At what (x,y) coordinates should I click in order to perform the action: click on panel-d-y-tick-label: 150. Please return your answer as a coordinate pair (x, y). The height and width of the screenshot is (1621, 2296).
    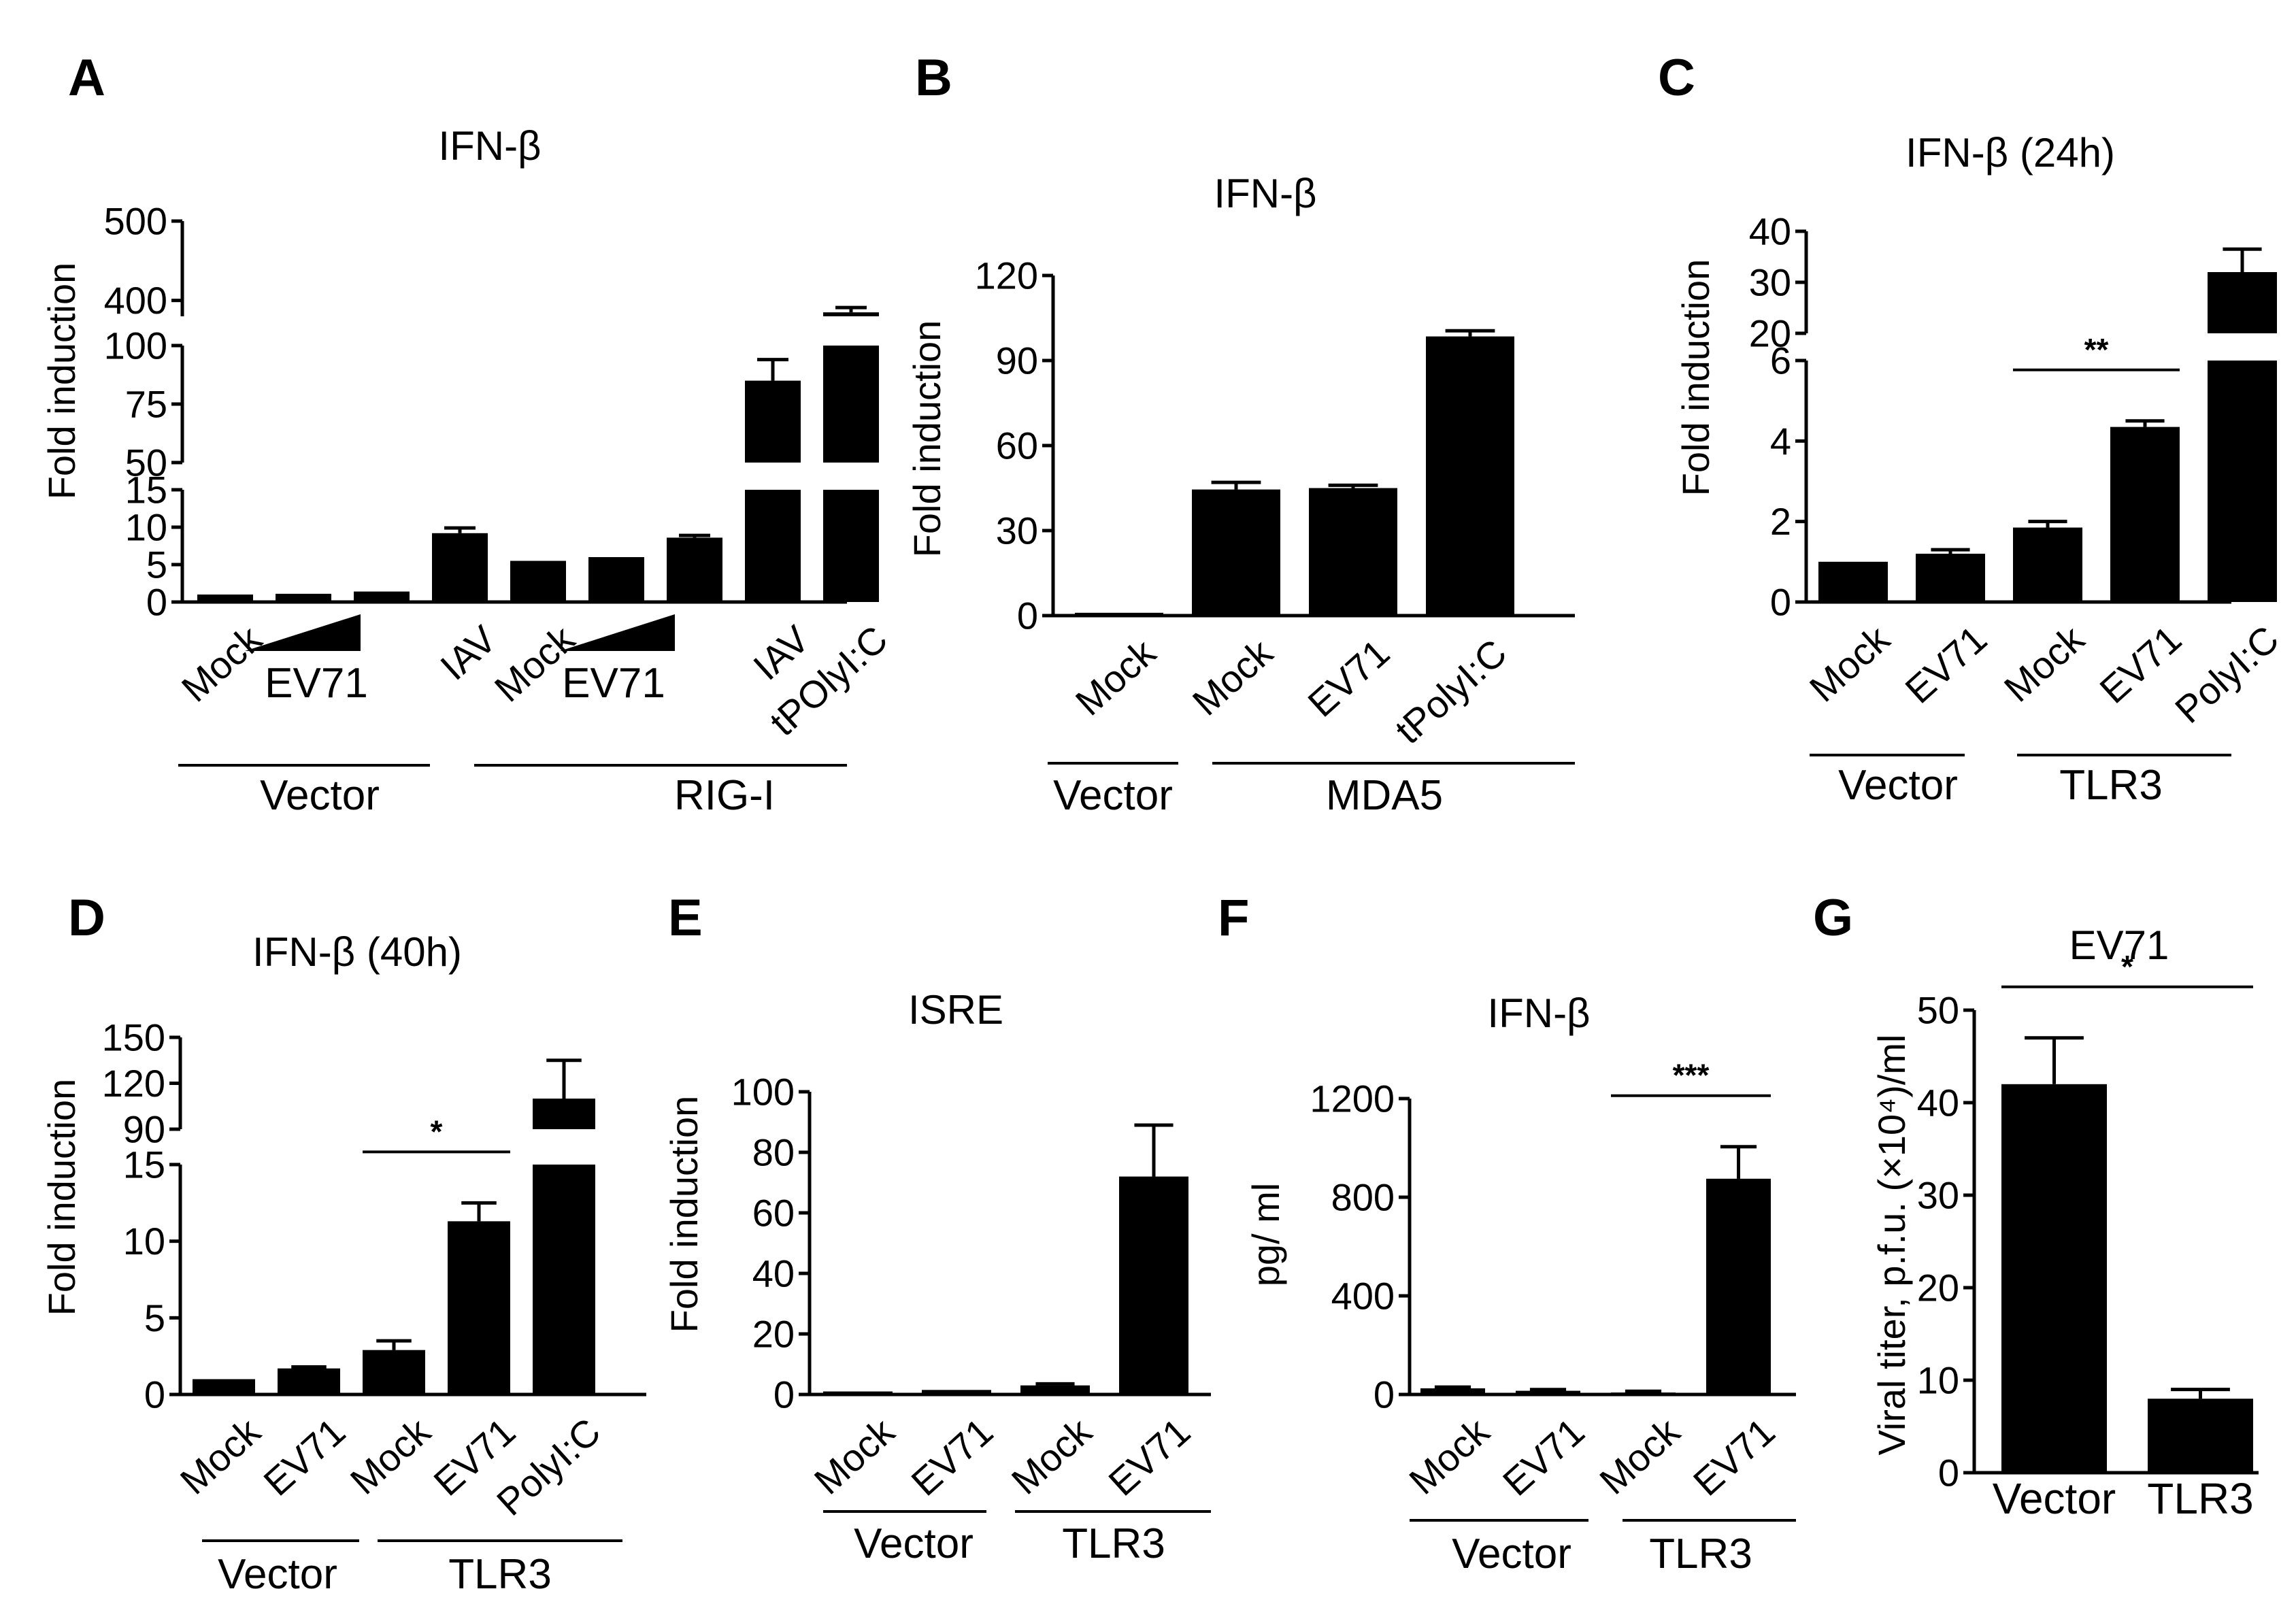
    Looking at the image, I should click on (133, 1037).